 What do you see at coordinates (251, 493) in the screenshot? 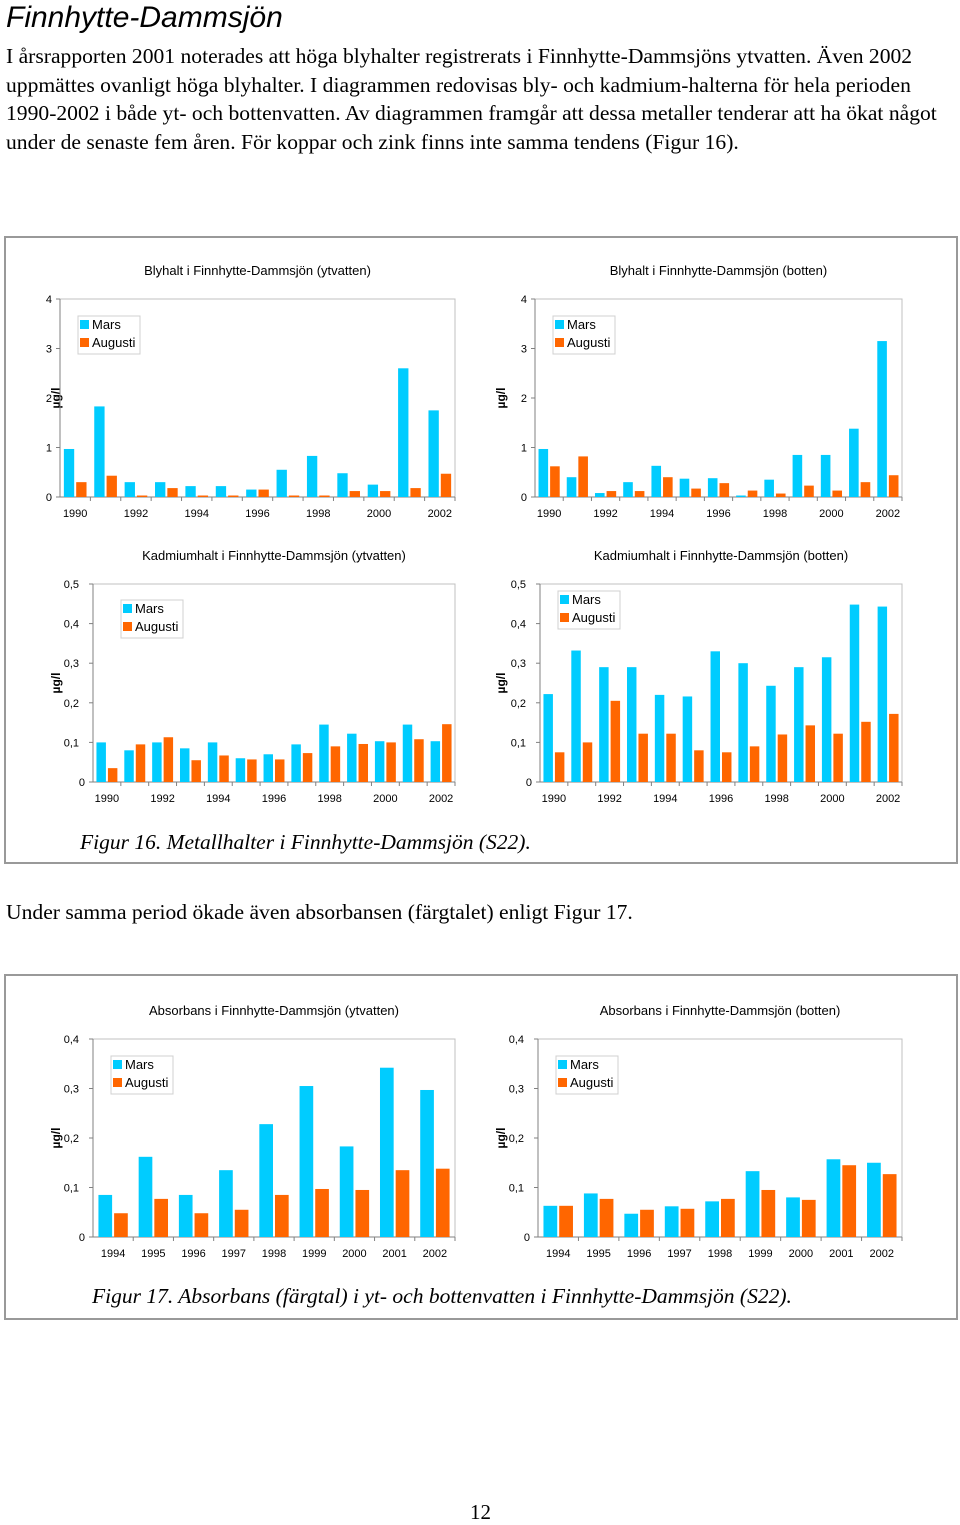
I see `bar-mars-1996` at bounding box center [251, 493].